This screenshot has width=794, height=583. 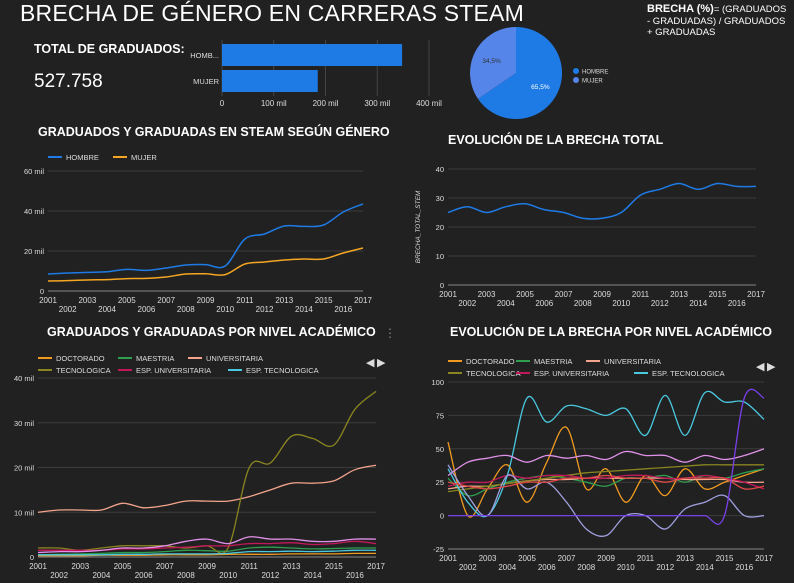 I want to click on bar-x-tick-label: 200 mil, so click(x=326, y=103).